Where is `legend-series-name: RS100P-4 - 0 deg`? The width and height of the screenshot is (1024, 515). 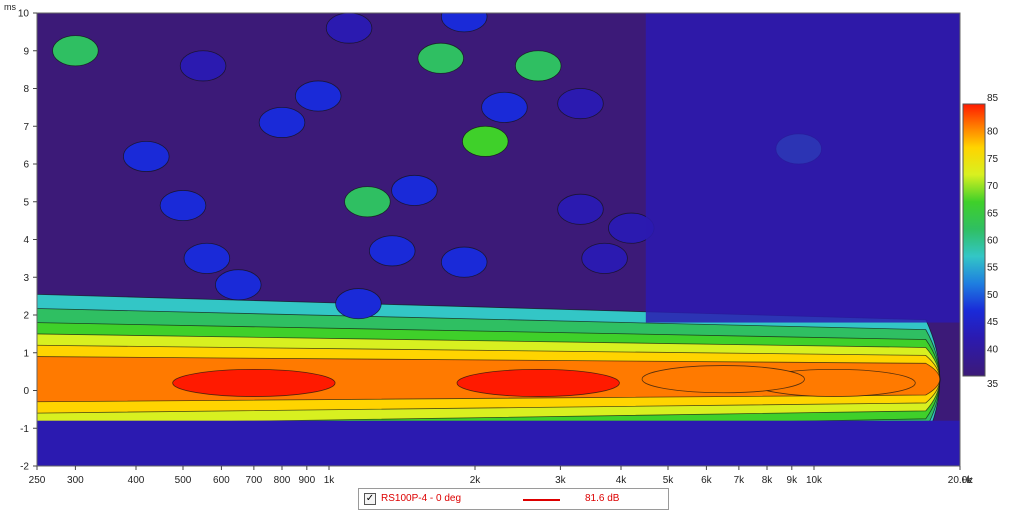 legend-series-name: RS100P-4 - 0 deg is located at coordinates (421, 498).